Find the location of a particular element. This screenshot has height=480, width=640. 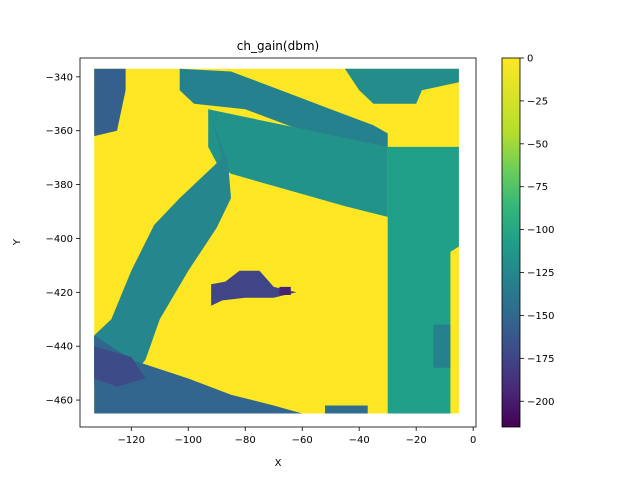

colorbar-tick-label: −25 is located at coordinates (537, 101).